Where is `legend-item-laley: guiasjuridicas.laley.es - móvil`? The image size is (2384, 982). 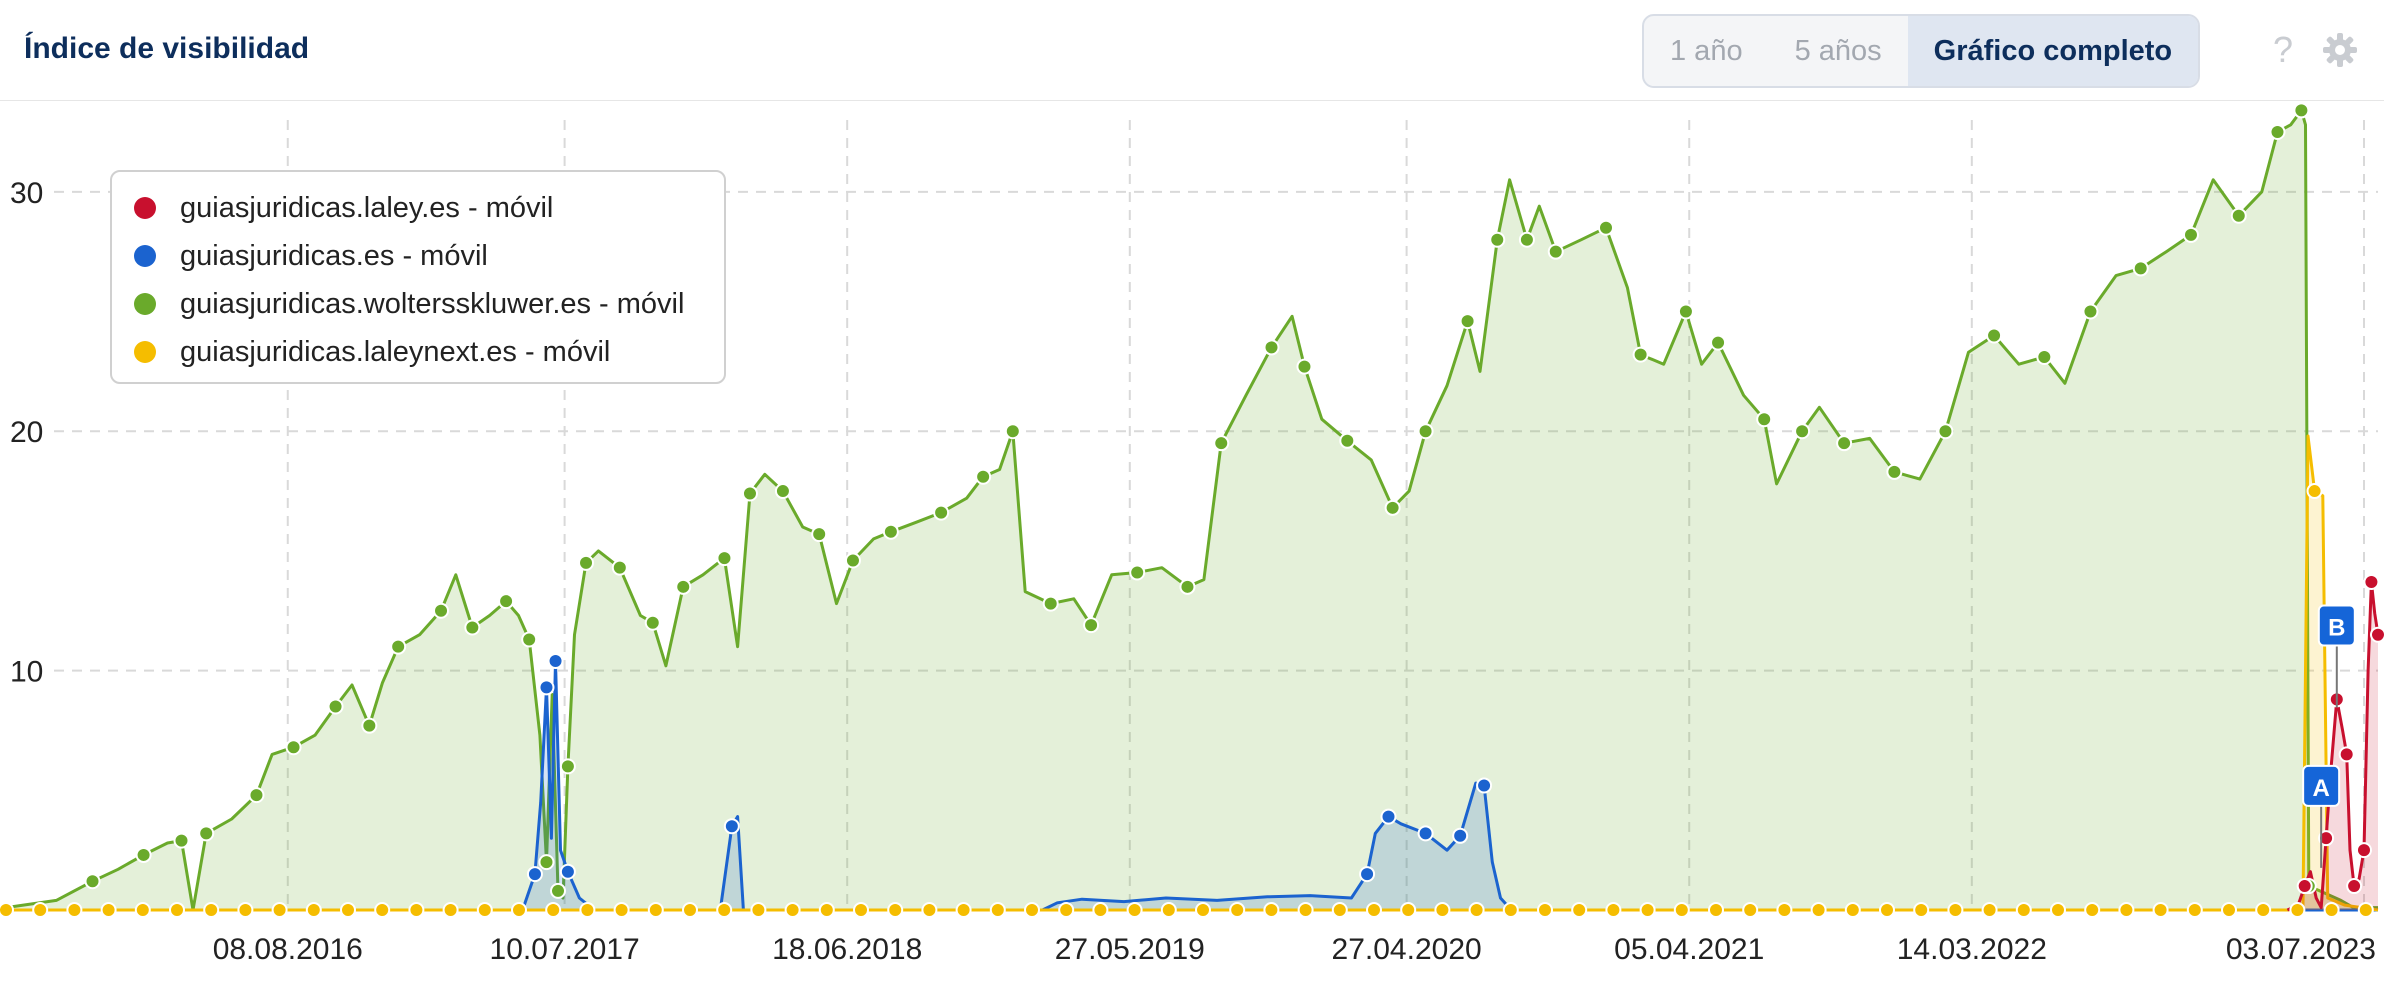 legend-item-laley: guiasjuridicas.laley.es - móvil is located at coordinates (429, 208).